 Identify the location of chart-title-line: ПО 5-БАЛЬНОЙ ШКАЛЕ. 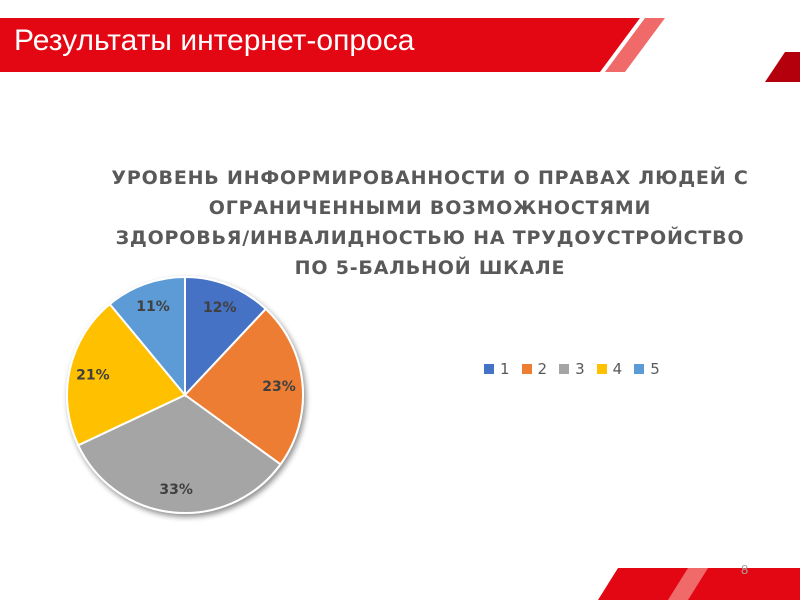
(430, 268).